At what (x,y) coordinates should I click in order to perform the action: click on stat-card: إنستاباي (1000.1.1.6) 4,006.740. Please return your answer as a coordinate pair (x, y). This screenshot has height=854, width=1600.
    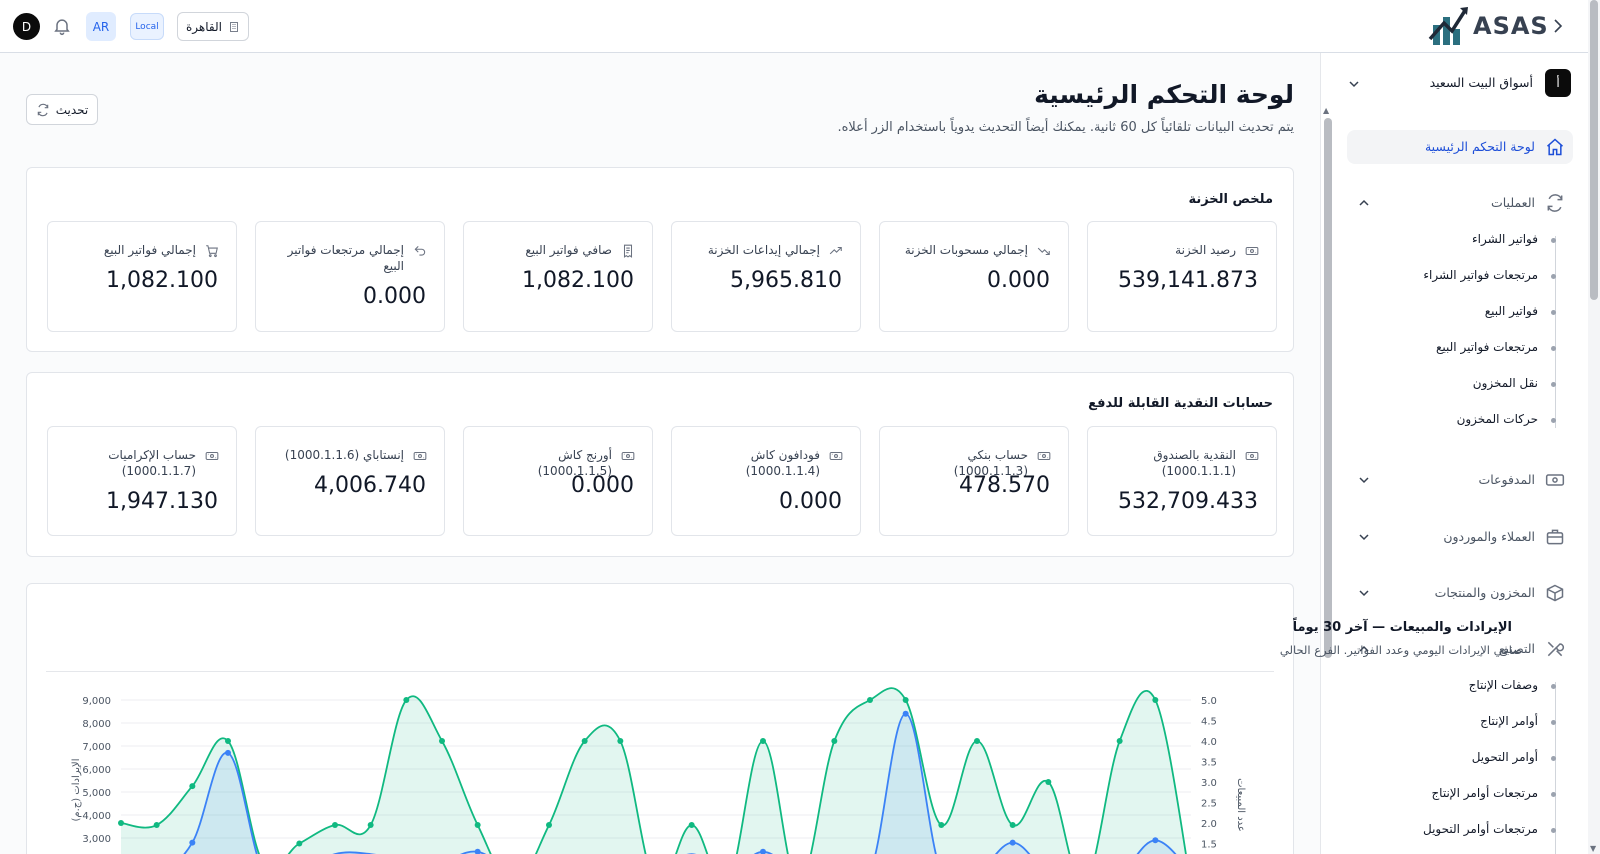
    Looking at the image, I should click on (350, 481).